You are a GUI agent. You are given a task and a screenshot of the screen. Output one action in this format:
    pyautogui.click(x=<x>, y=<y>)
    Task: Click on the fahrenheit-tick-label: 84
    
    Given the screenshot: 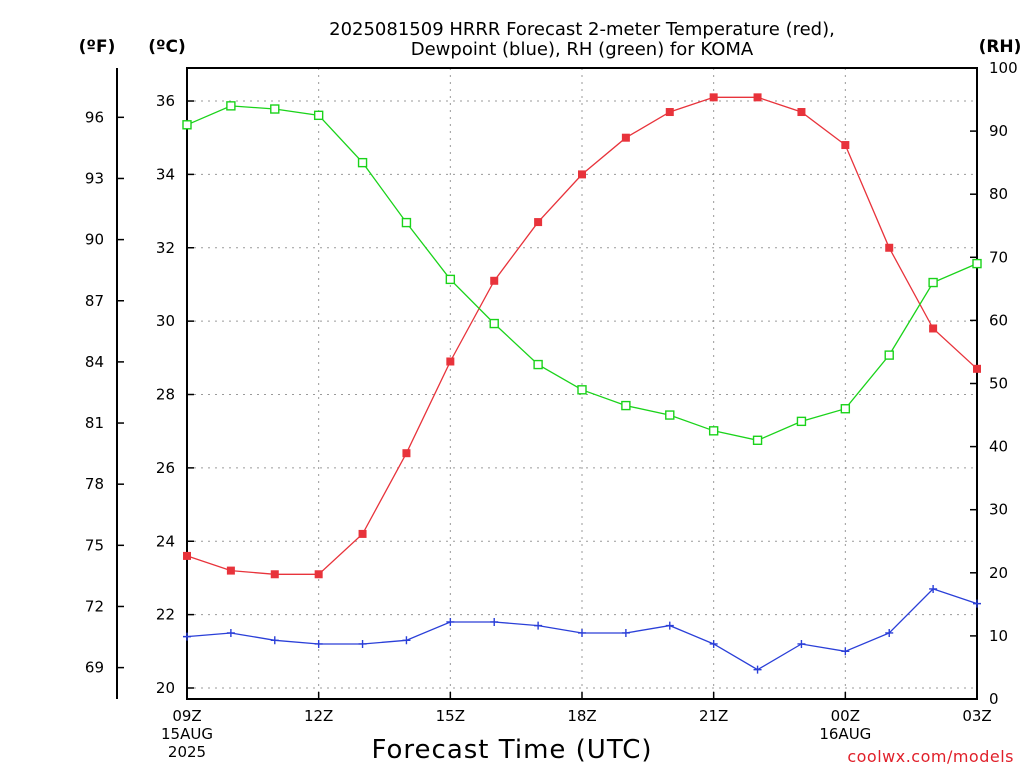 What is the action you would take?
    pyautogui.click(x=94, y=362)
    